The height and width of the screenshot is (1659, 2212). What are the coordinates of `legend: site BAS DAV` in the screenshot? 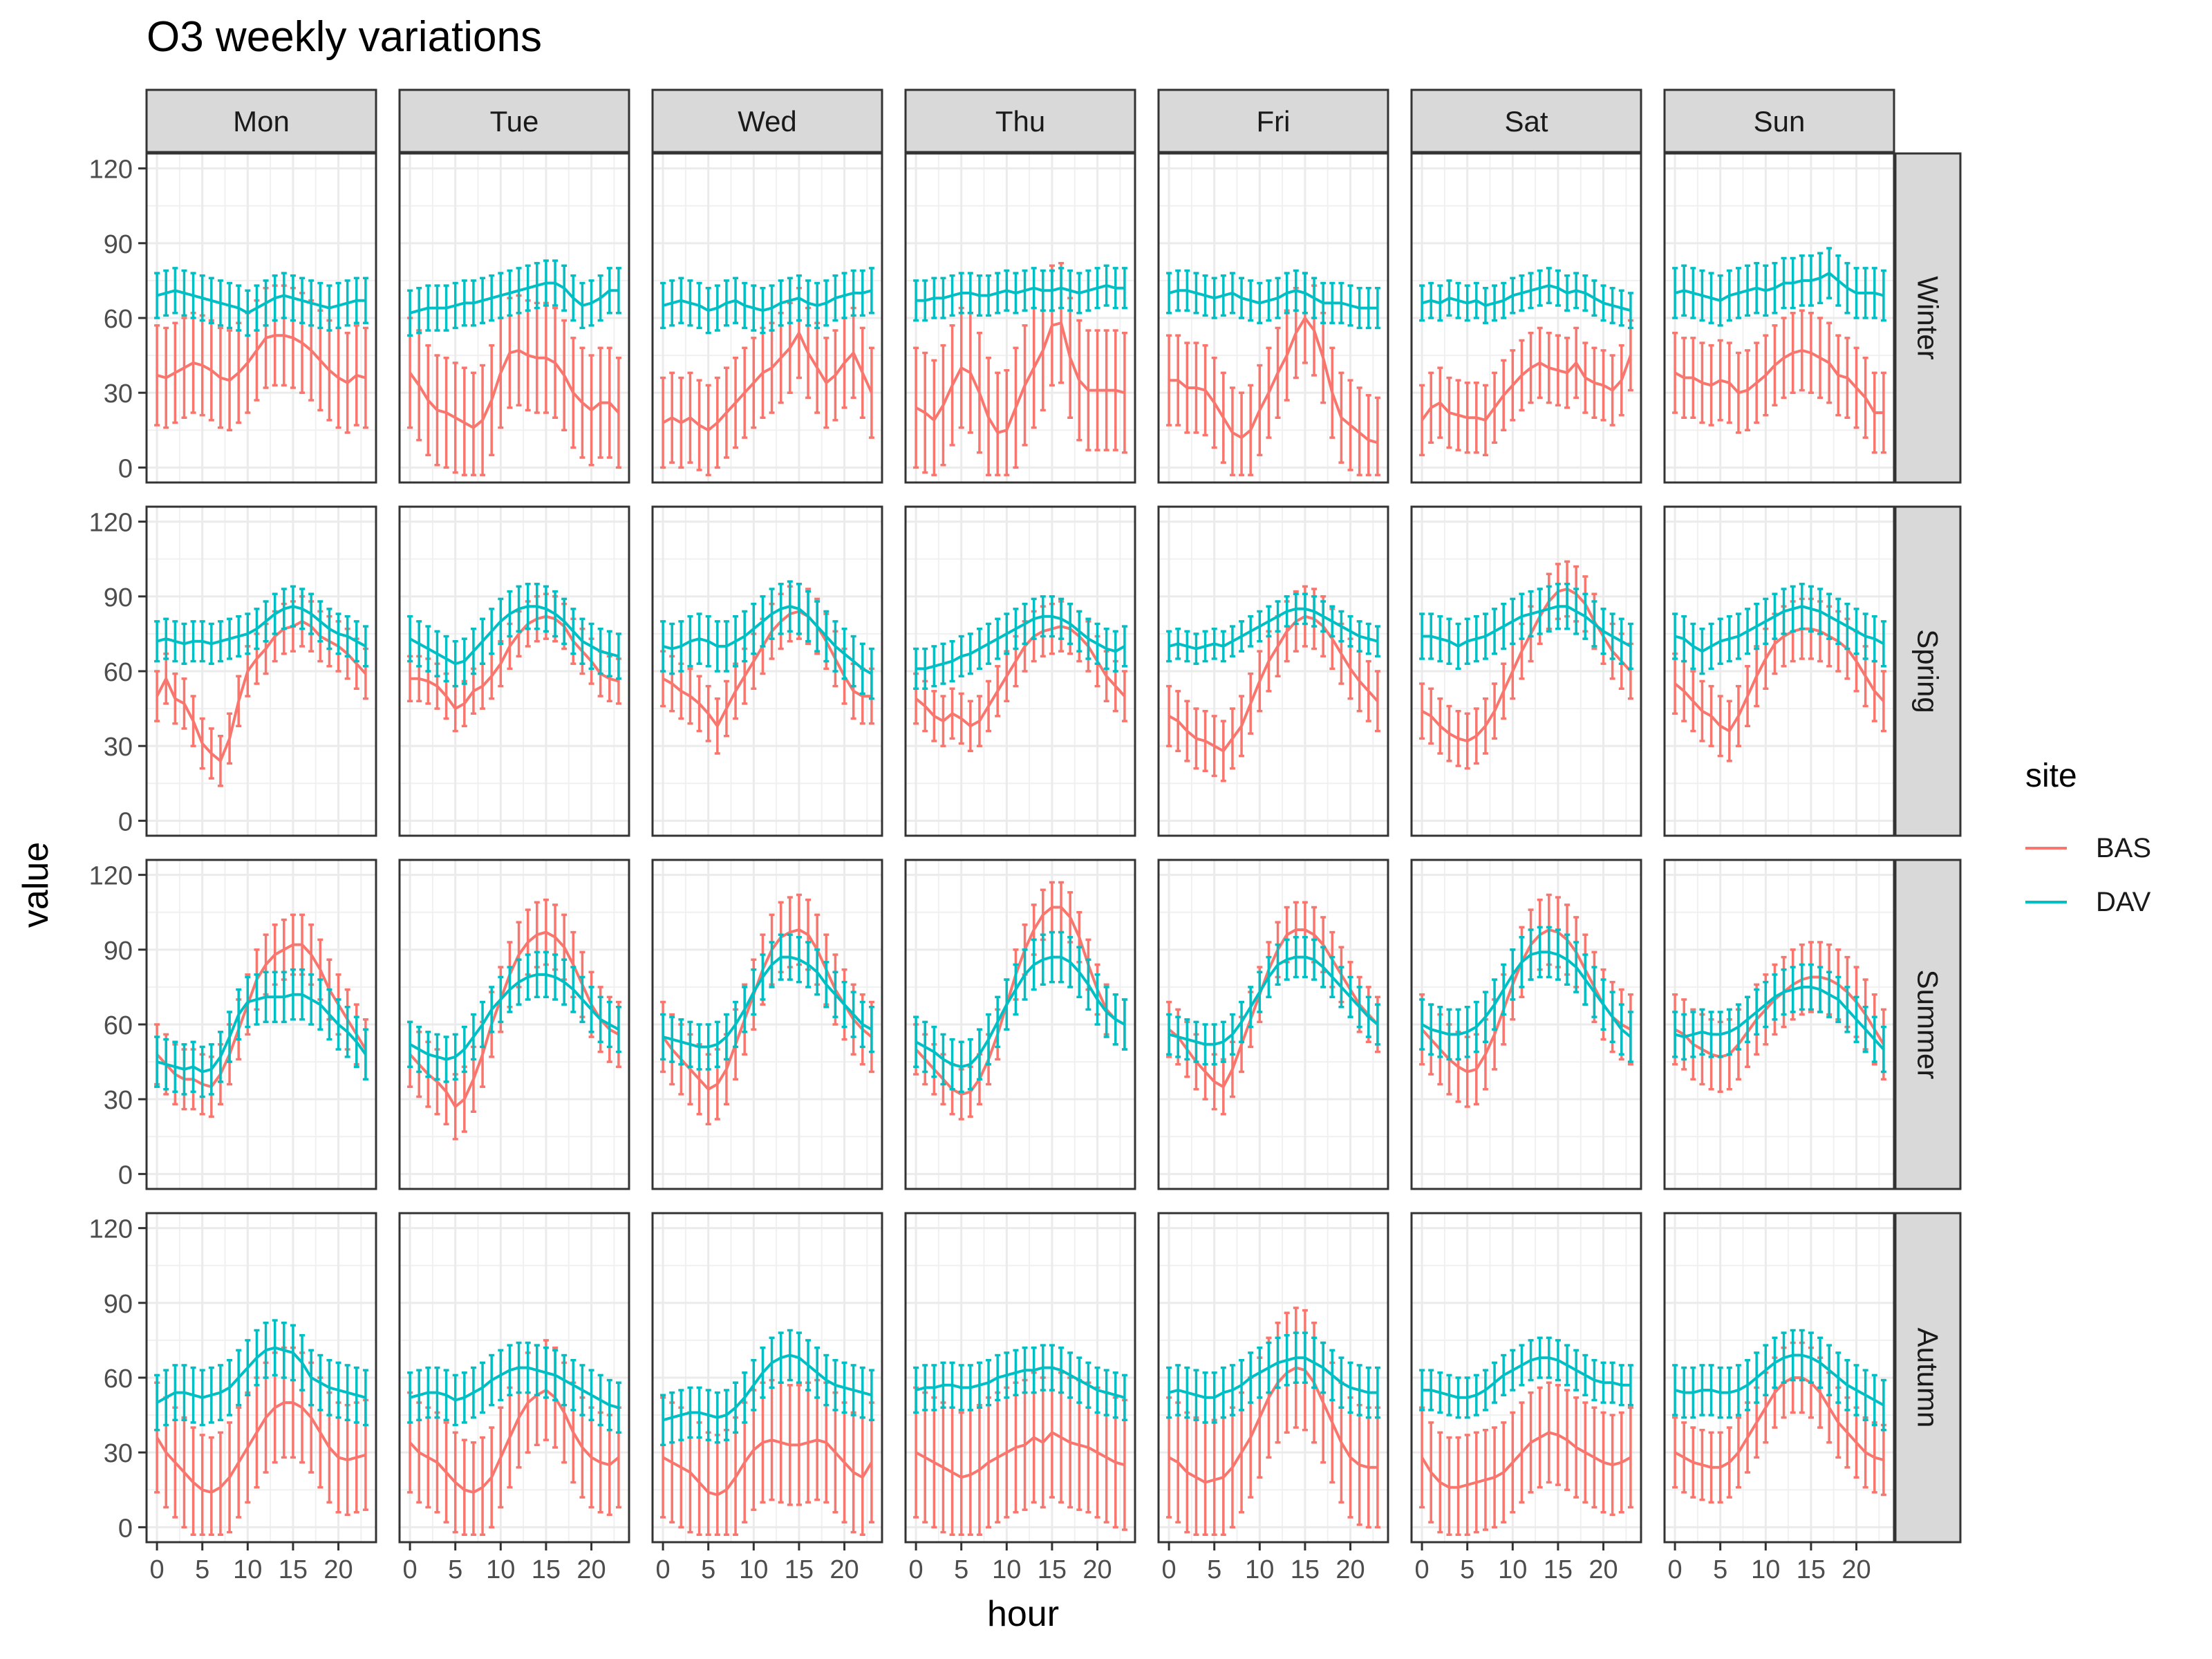 It's located at (2115, 843).